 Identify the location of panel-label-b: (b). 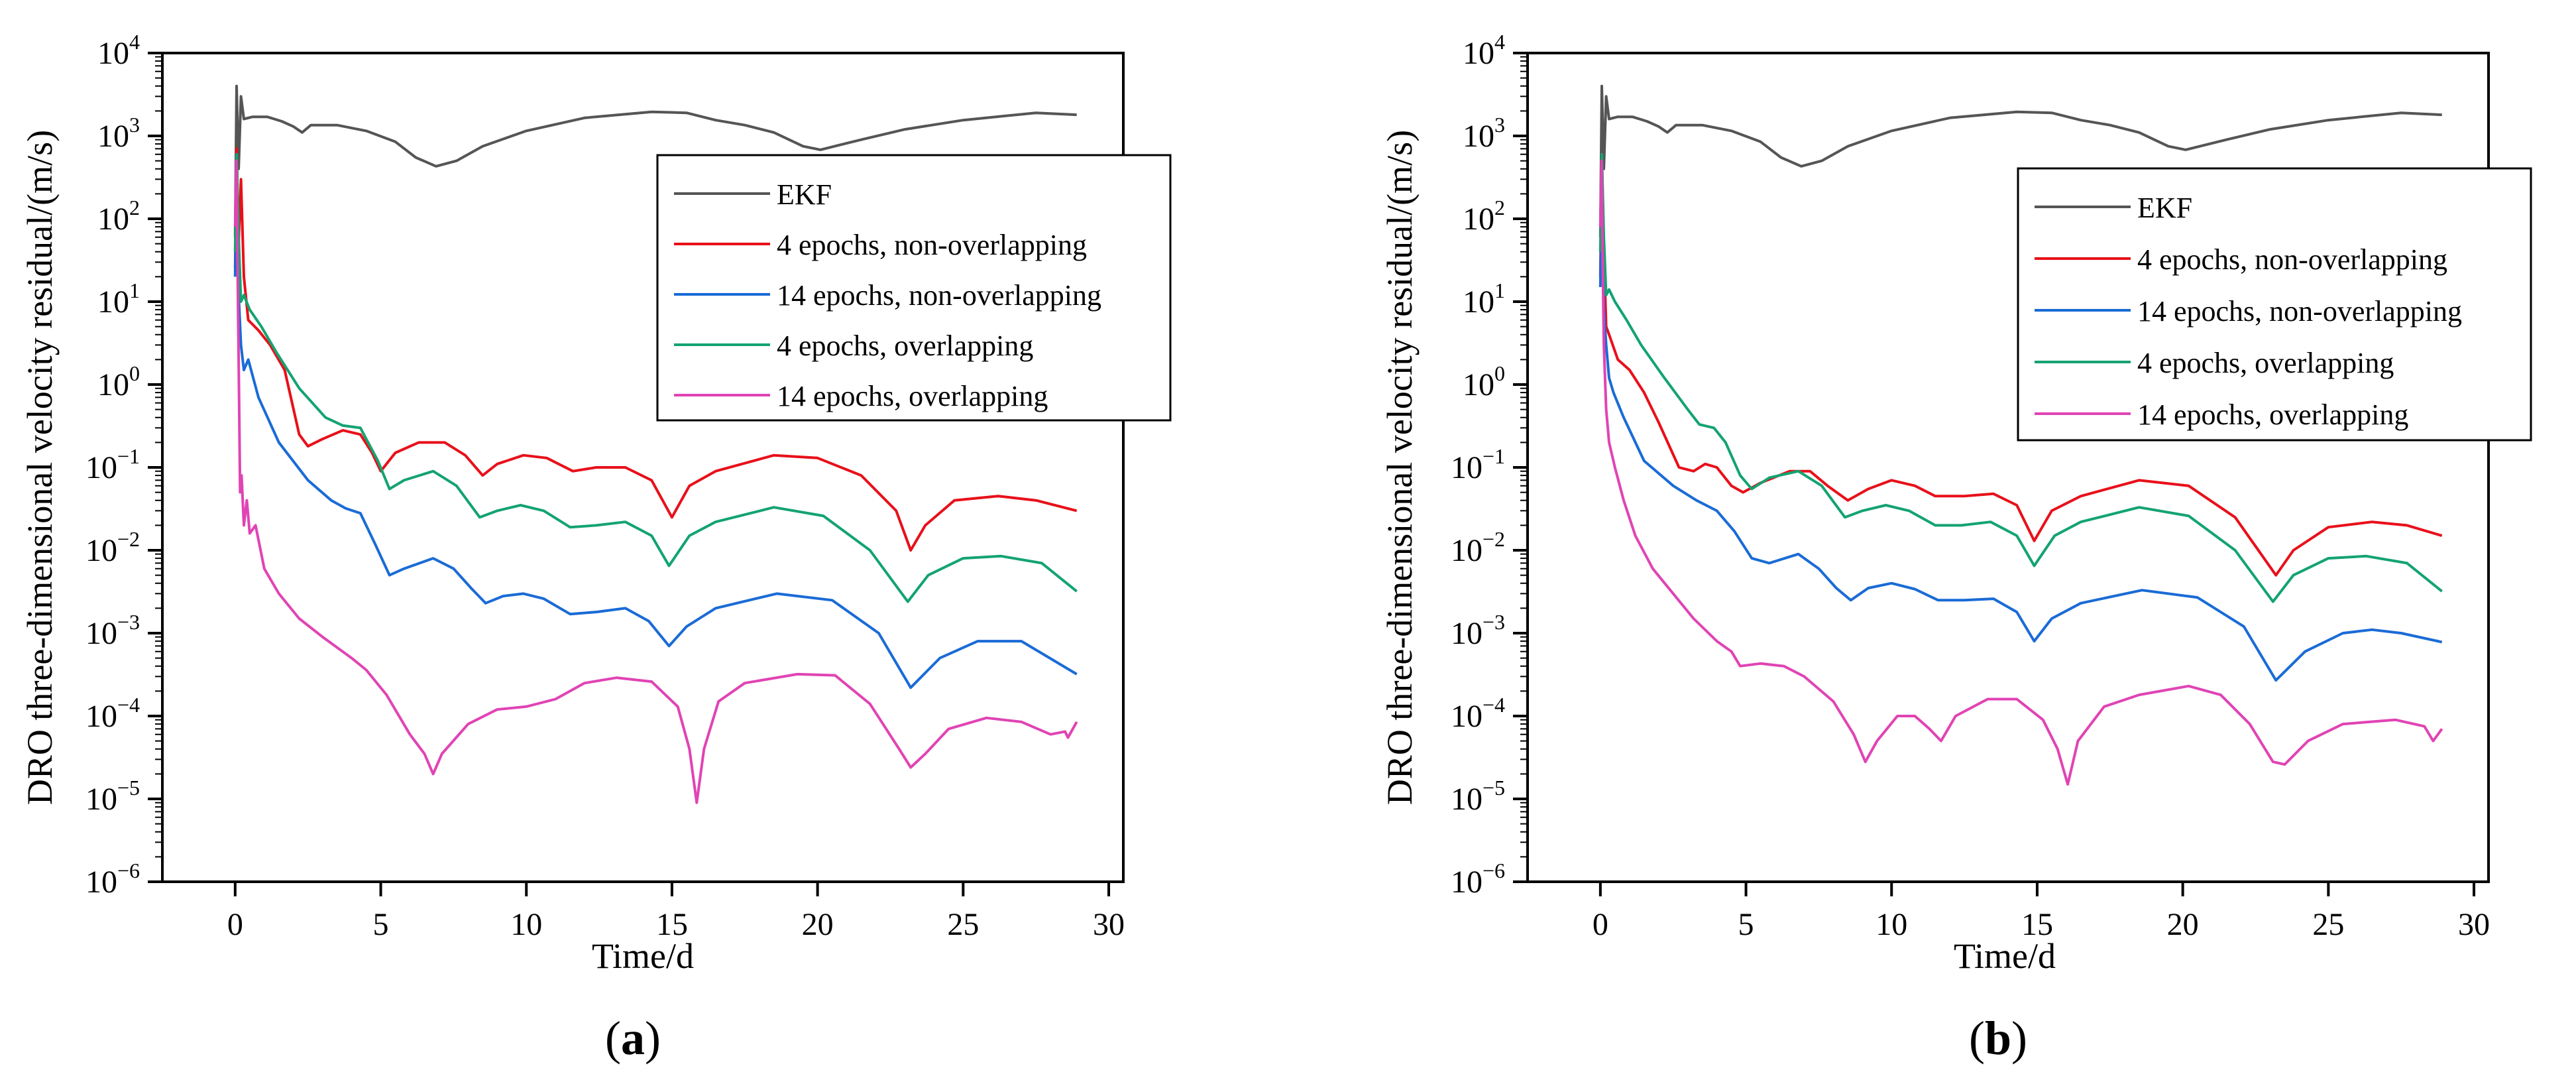
(1998, 1038).